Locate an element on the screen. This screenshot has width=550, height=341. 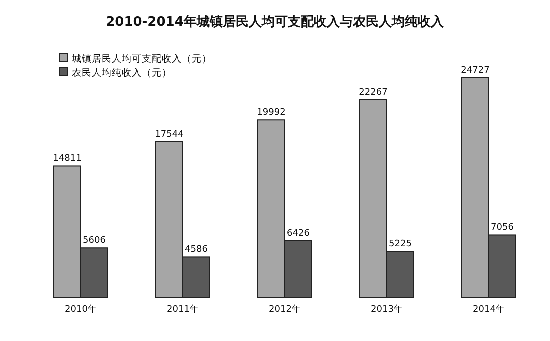
legend-label: 农民人均纯收入（元） is located at coordinates (122, 73).